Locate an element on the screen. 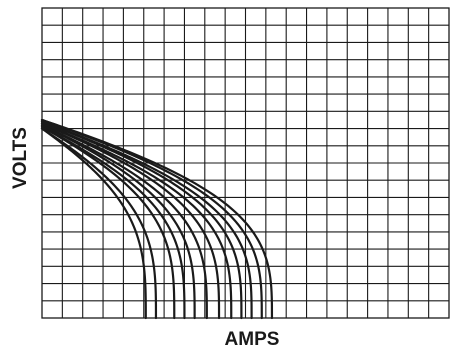 This screenshot has height=353, width=458. x-axis-label: AMPS is located at coordinates (252, 339).